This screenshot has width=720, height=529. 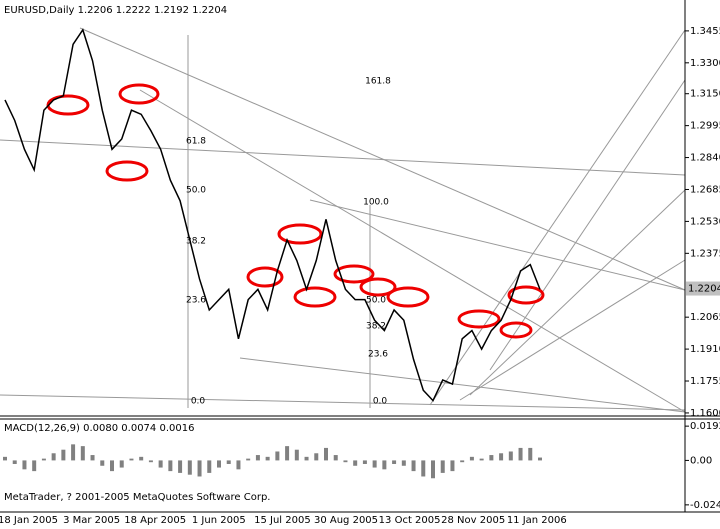 I want to click on fib-label: 61.8, so click(x=196, y=142).